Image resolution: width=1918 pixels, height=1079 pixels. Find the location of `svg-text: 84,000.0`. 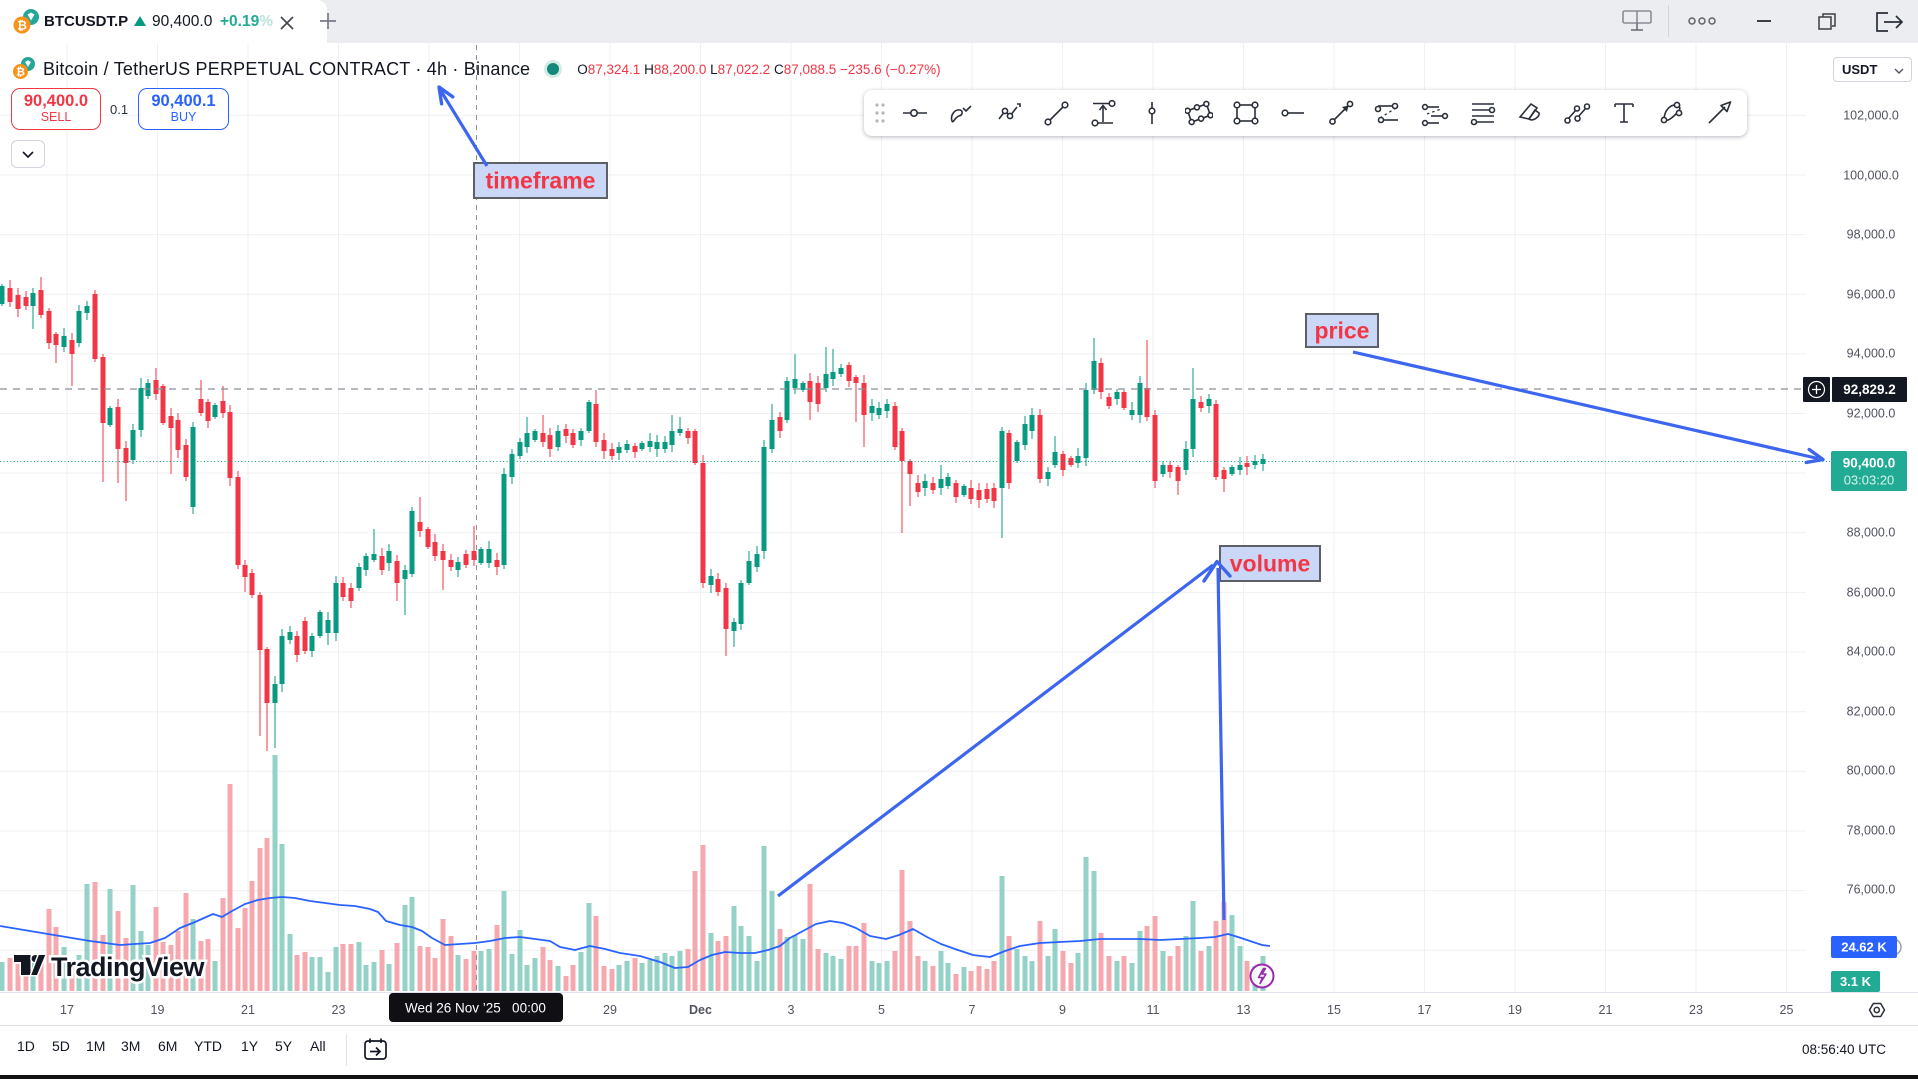

svg-text: 84,000.0 is located at coordinates (1871, 652).